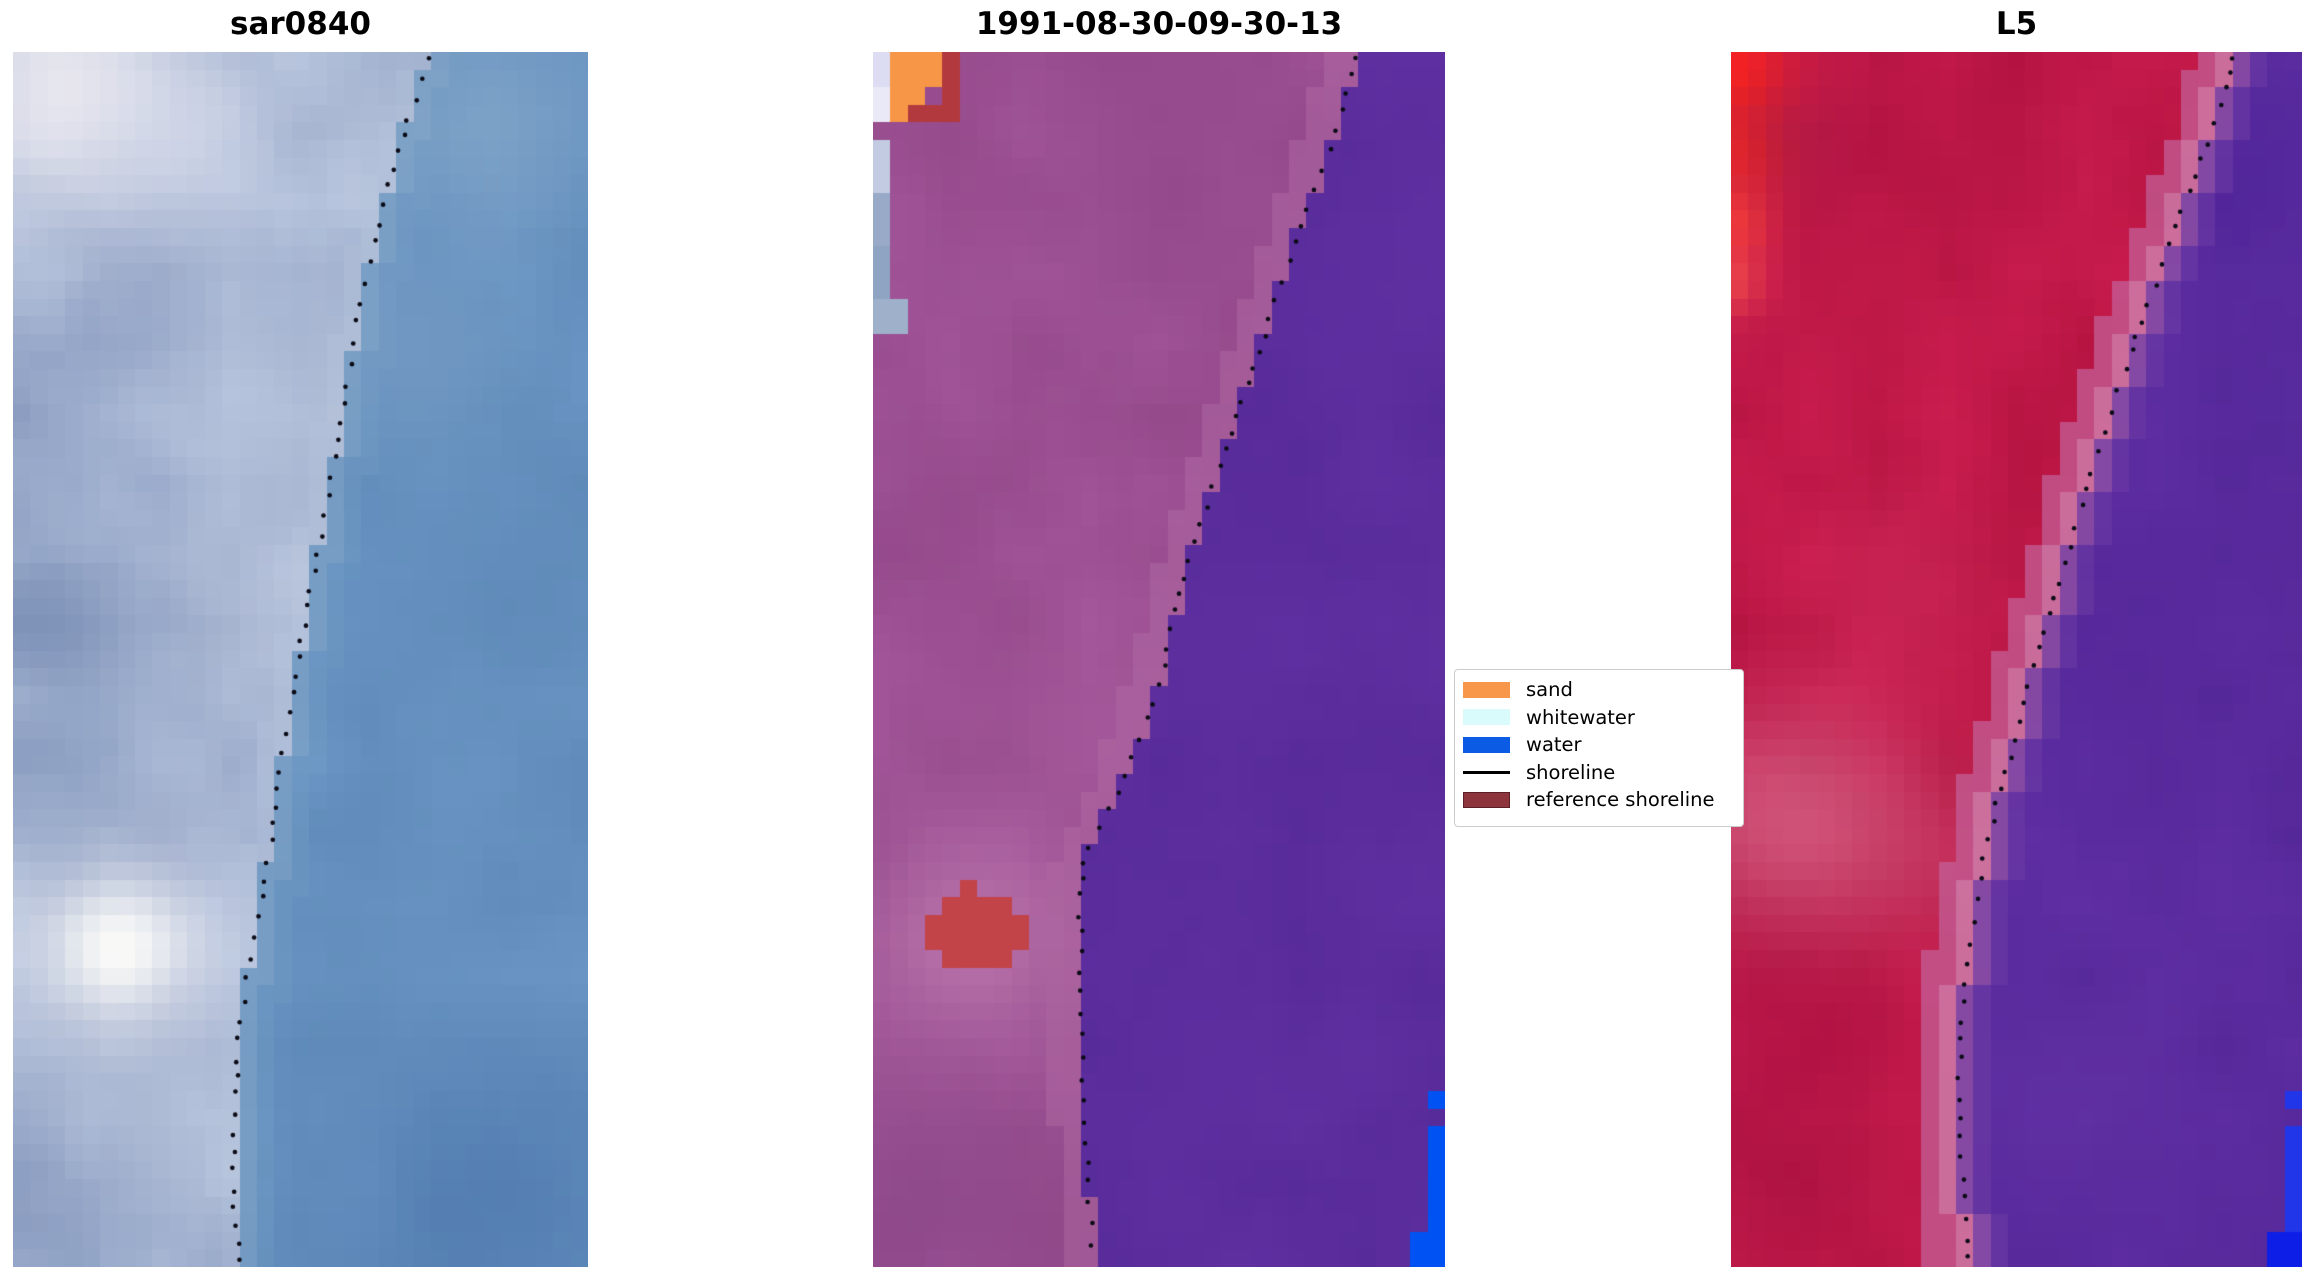 The width and height of the screenshot is (2317, 1283). I want to click on legend-row-shoreline: shoreline, so click(1603, 773).